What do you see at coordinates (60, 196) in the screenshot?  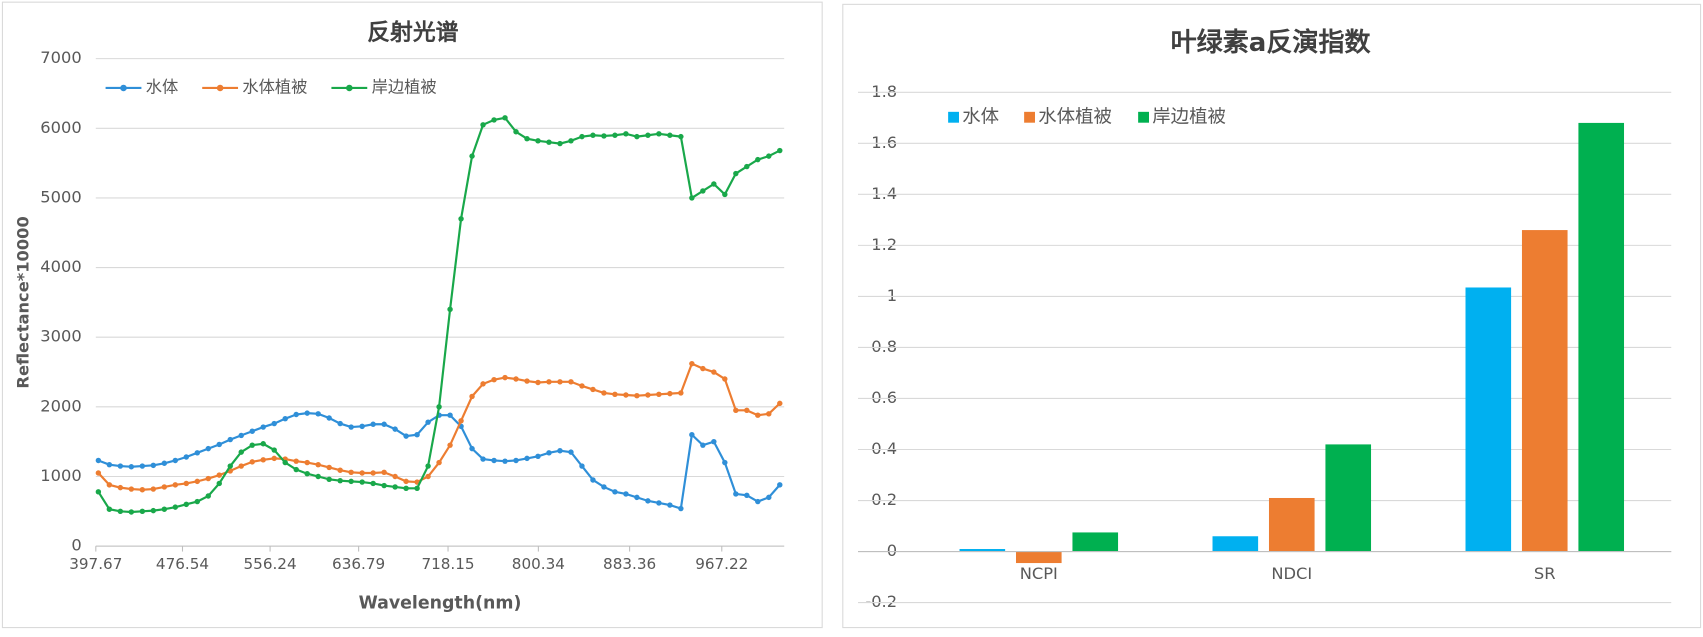 I see `y-tick-label: 5000` at bounding box center [60, 196].